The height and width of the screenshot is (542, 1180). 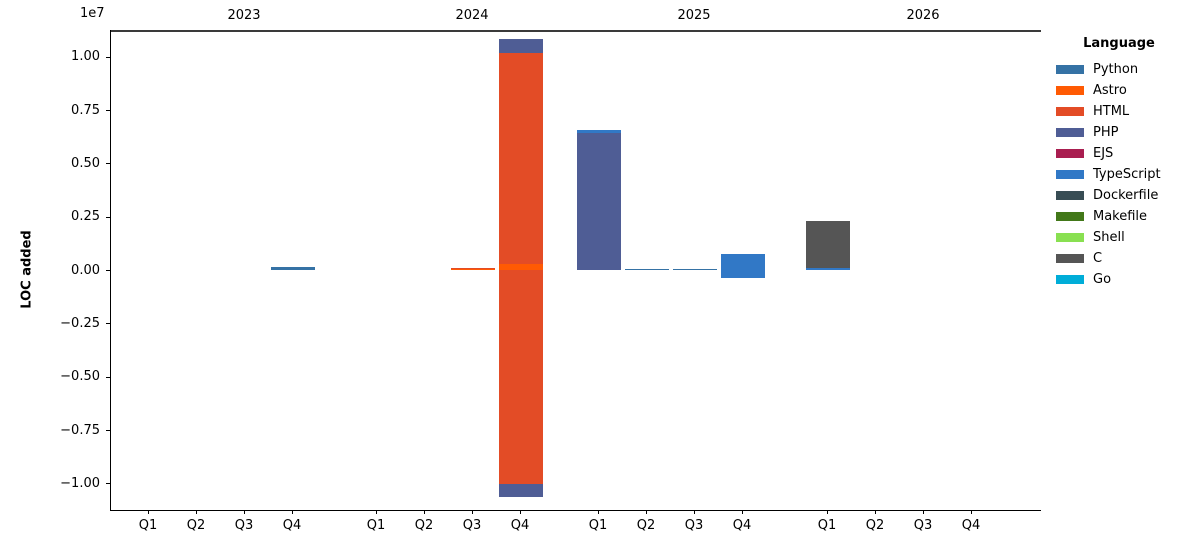 I want to click on legend-item-php: PHP, so click(x=1117, y=132).